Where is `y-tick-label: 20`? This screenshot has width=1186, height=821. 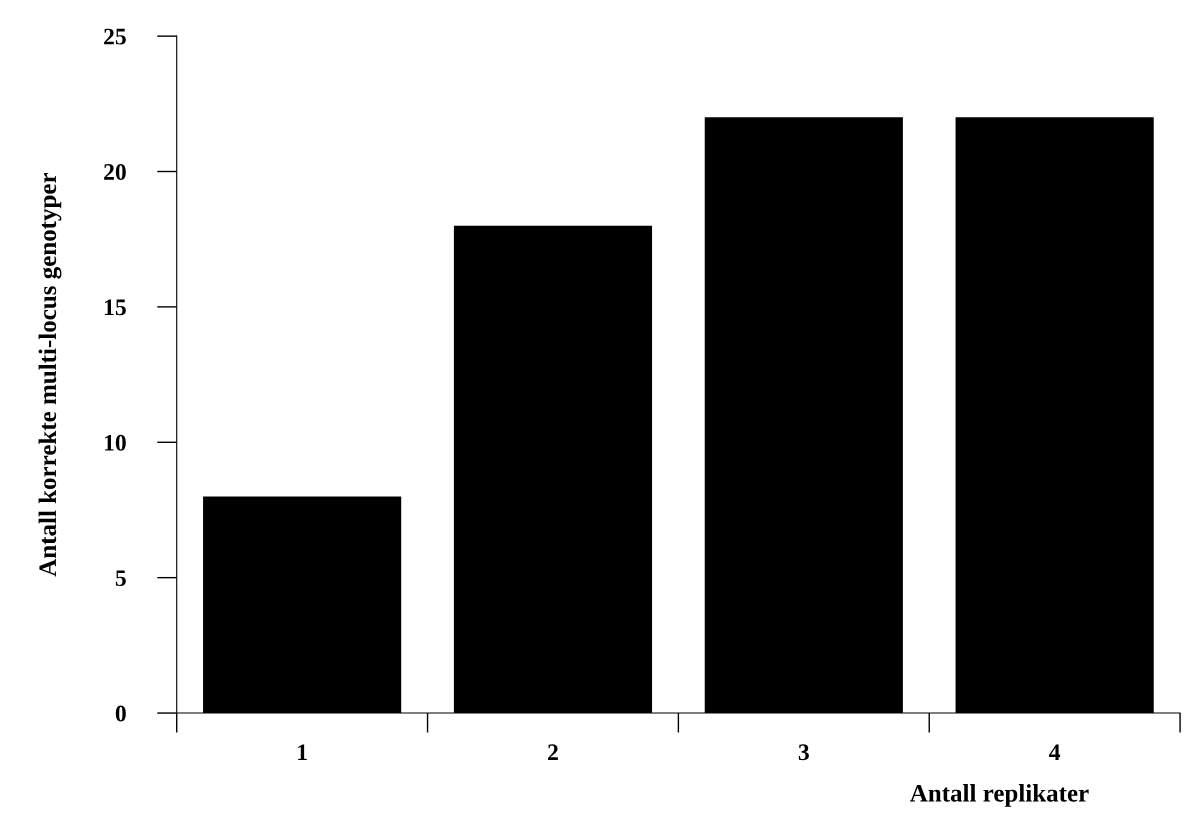
y-tick-label: 20 is located at coordinates (115, 172).